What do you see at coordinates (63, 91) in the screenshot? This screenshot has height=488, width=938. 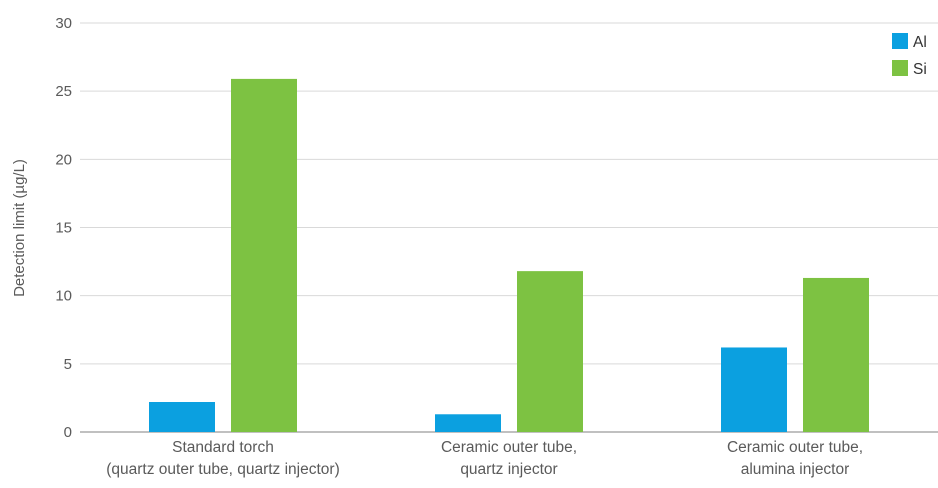 I see `y-tick-label: 25` at bounding box center [63, 91].